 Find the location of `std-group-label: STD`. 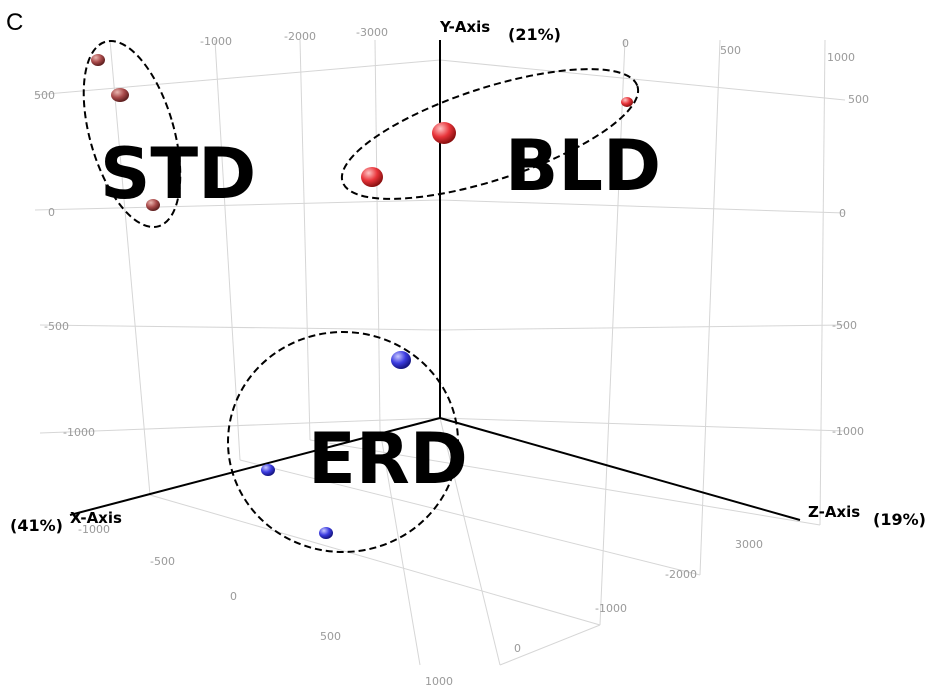

std-group-label: STD is located at coordinates (178, 174).